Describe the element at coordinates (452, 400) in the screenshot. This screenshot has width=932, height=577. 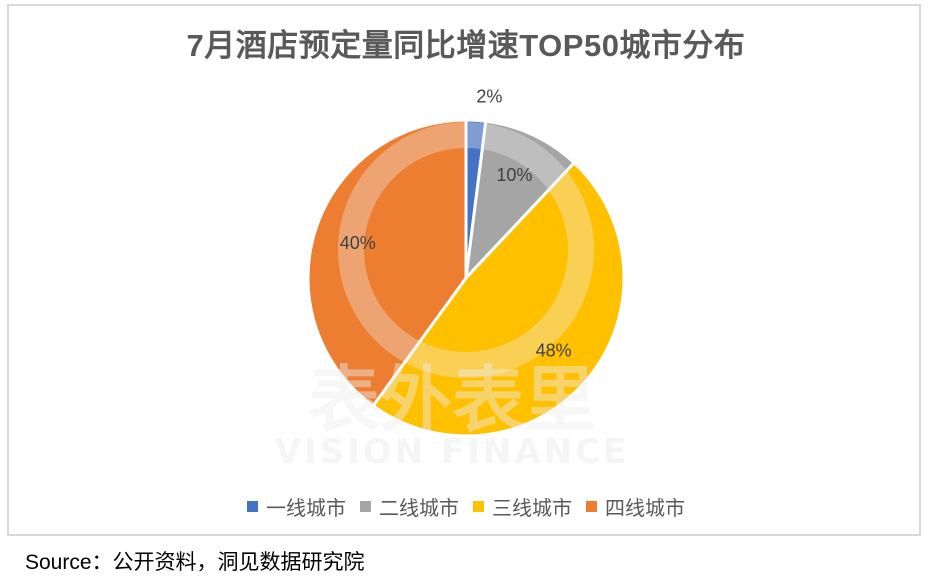
I see `svg-text: 表外表里` at that location.